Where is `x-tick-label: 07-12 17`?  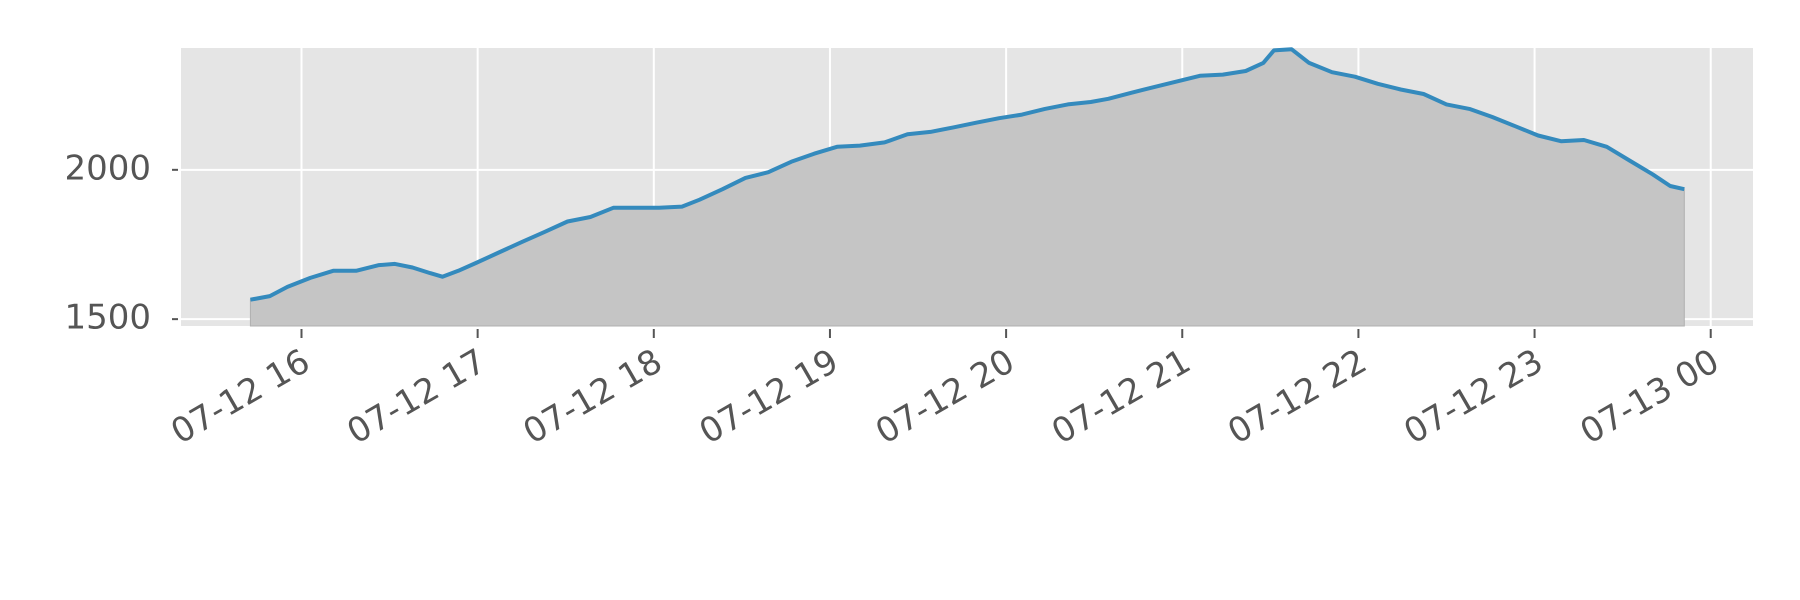
x-tick-label: 07-12 17 is located at coordinates (417, 396).